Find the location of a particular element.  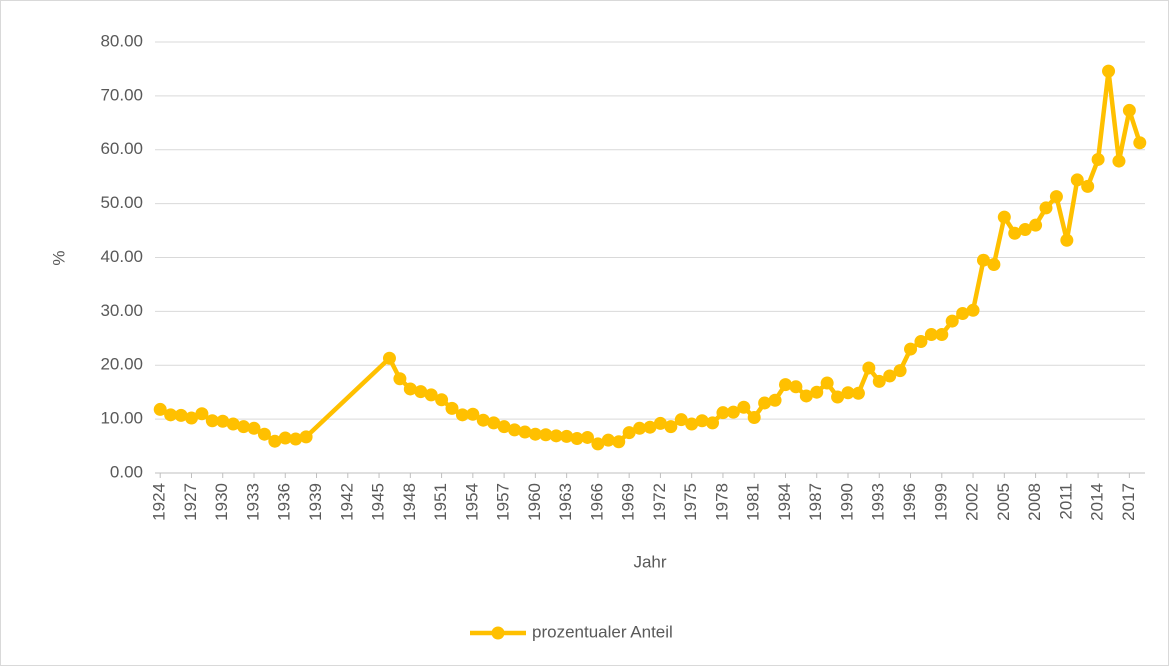

x-tick-label: 1960 is located at coordinates (534, 502).